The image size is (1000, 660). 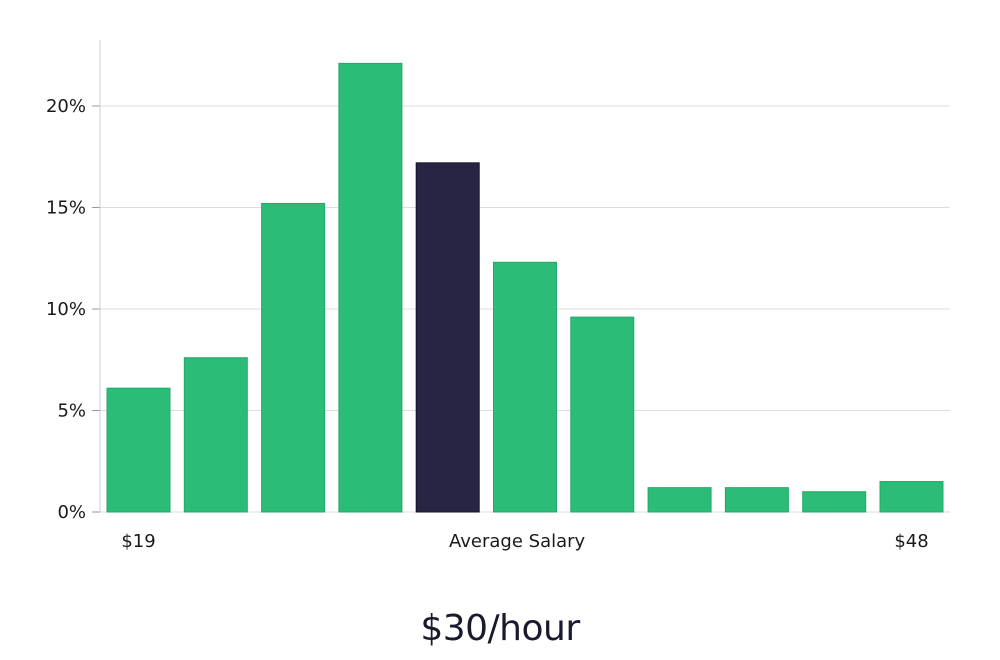 What do you see at coordinates (71, 411) in the screenshot?
I see `y-tick-label: 5%` at bounding box center [71, 411].